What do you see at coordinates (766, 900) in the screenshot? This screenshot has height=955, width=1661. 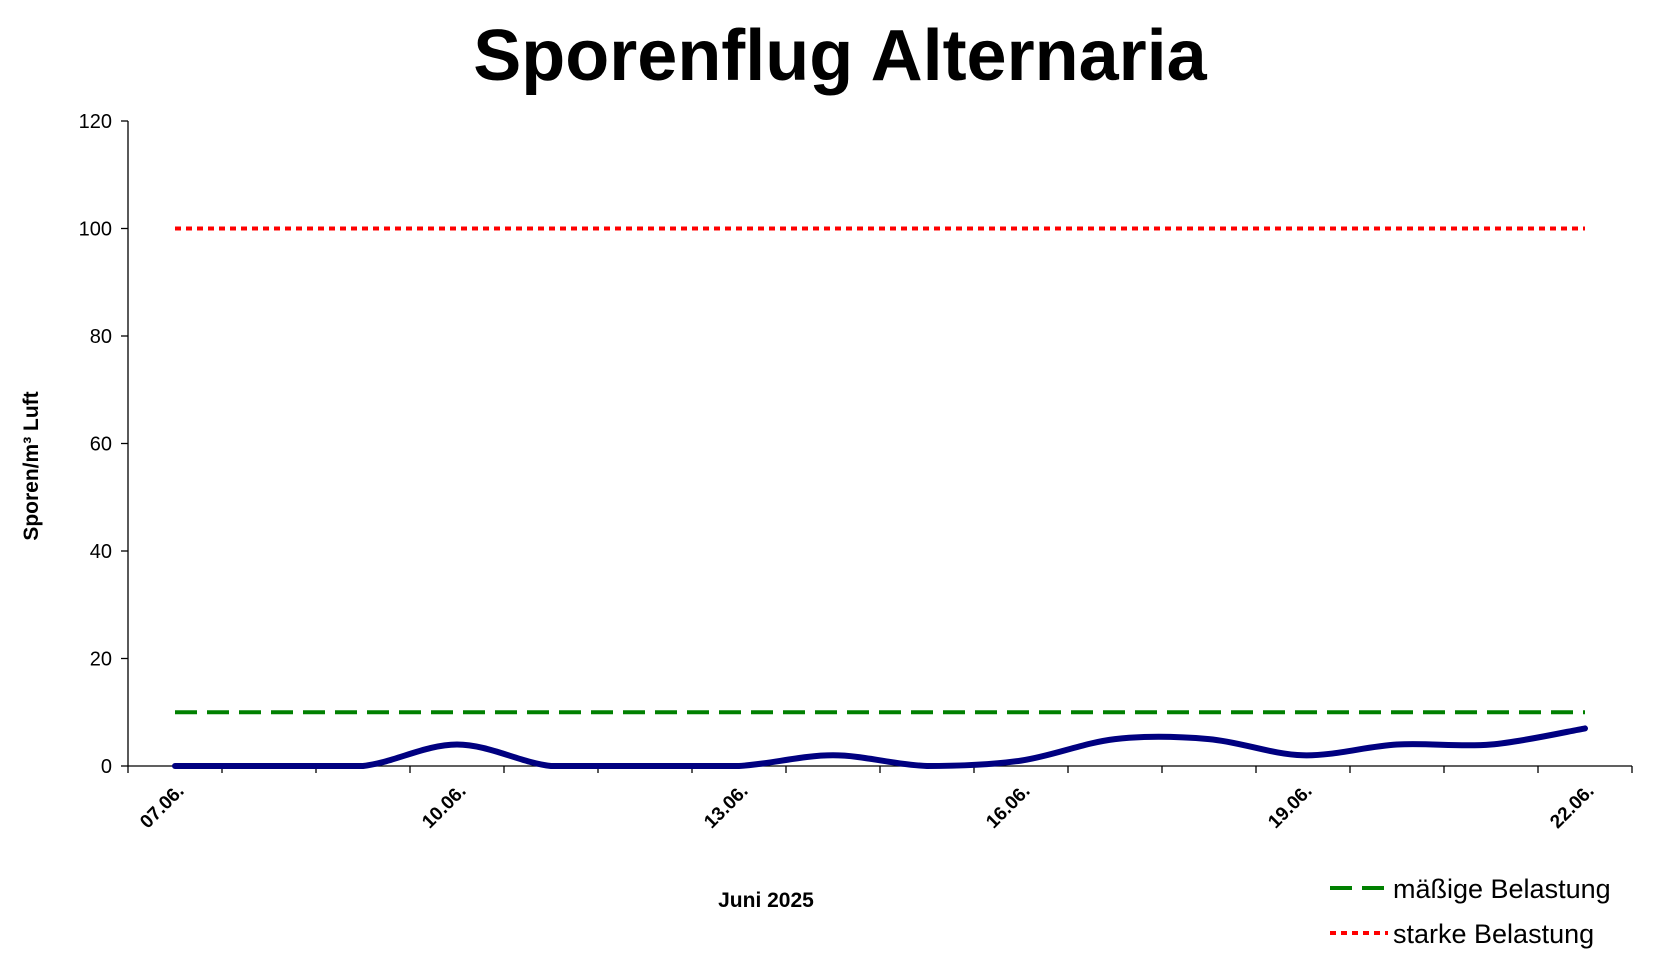 I see `x-axis-title: Juni 2025` at bounding box center [766, 900].